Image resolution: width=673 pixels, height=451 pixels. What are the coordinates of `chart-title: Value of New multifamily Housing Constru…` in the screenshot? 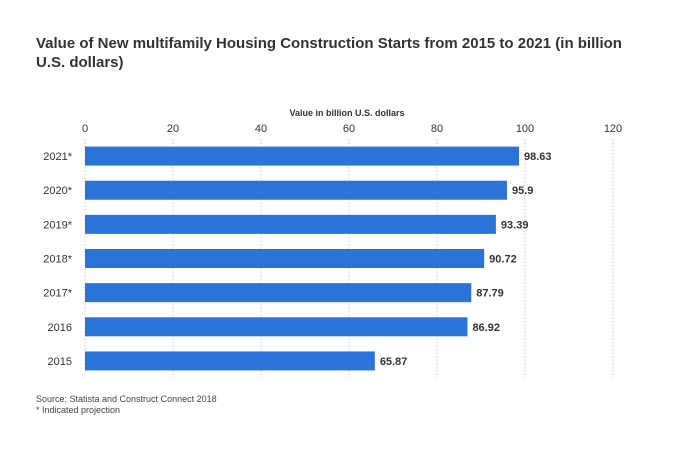 It's located at (329, 53).